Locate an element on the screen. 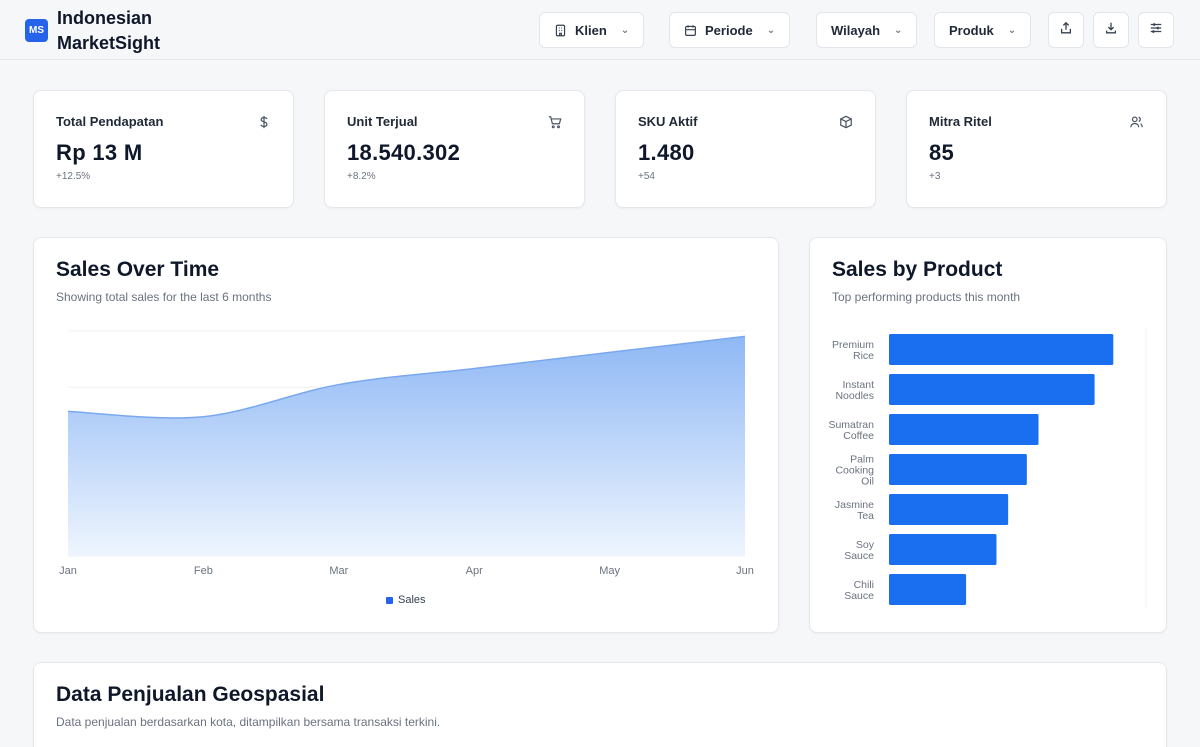 The image size is (1200, 747). sliders-icon is located at coordinates (1156, 30).